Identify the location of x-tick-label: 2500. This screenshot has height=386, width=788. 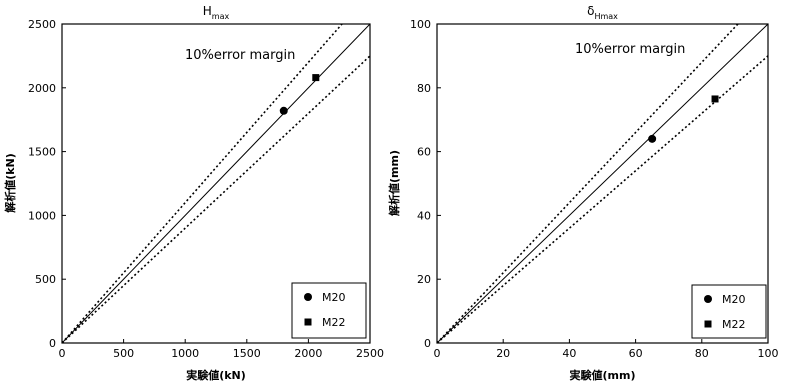
(370, 353).